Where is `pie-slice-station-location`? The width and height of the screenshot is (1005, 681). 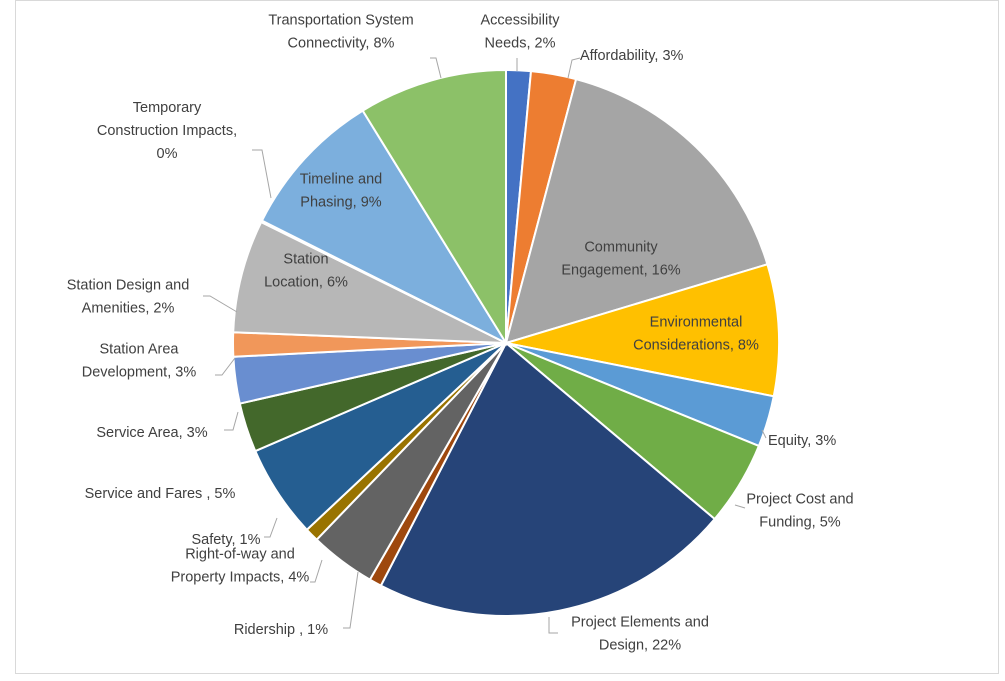
pie-slice-station-location is located at coordinates (369, 282).